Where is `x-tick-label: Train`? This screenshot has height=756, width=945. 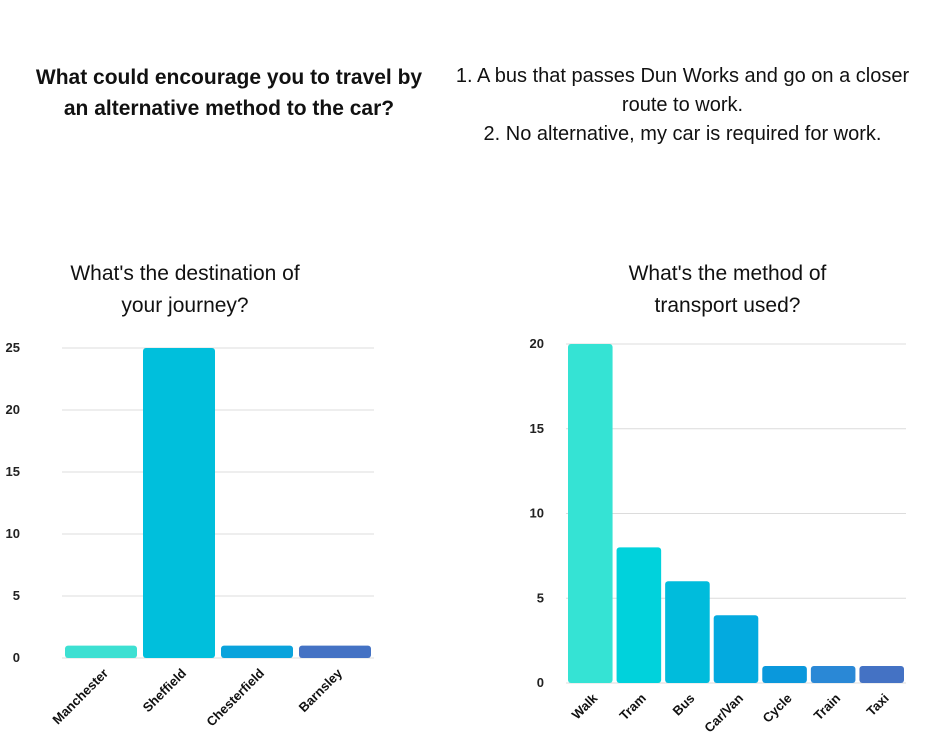
x-tick-label: Train is located at coordinates (827, 706).